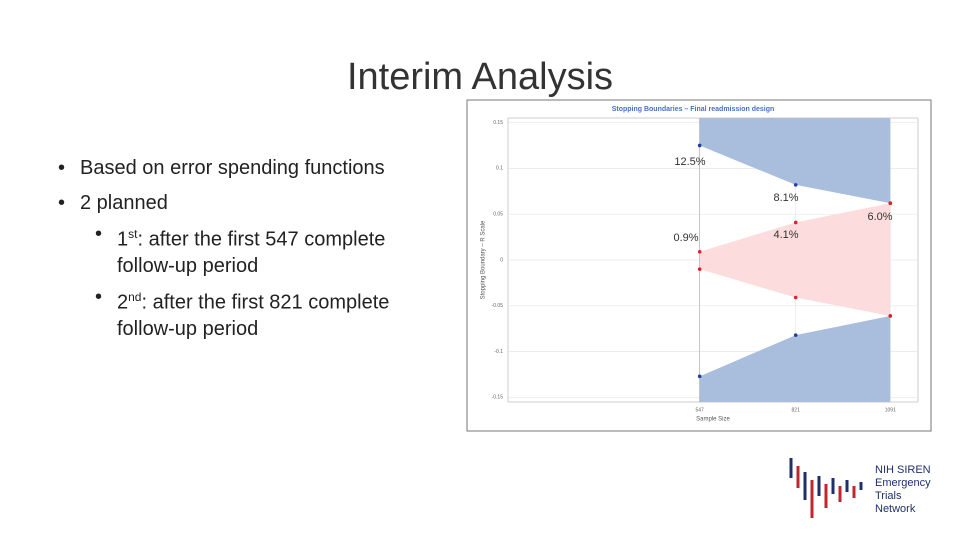 This screenshot has width=960, height=540. What do you see at coordinates (785, 235) in the screenshot?
I see `annotation: 4.1%` at bounding box center [785, 235].